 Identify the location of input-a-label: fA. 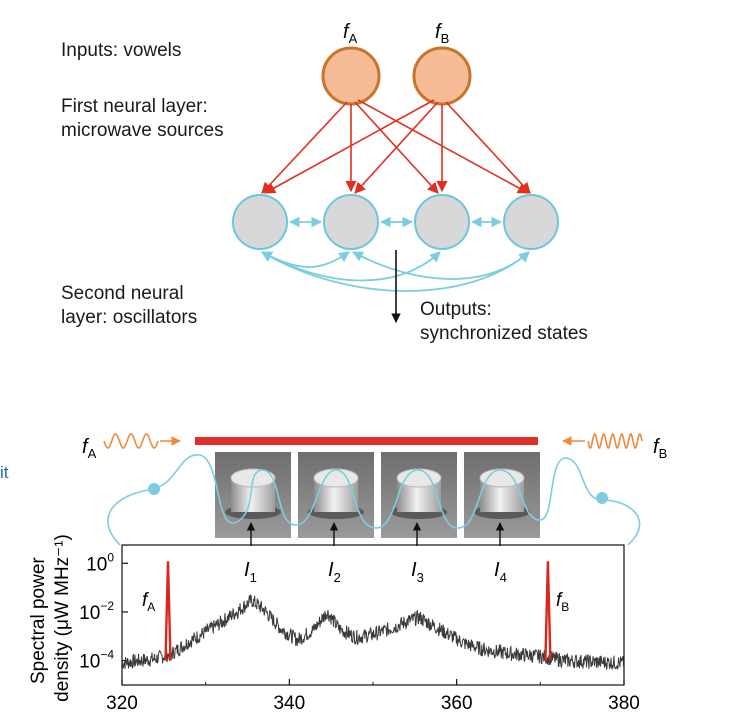
(350, 33).